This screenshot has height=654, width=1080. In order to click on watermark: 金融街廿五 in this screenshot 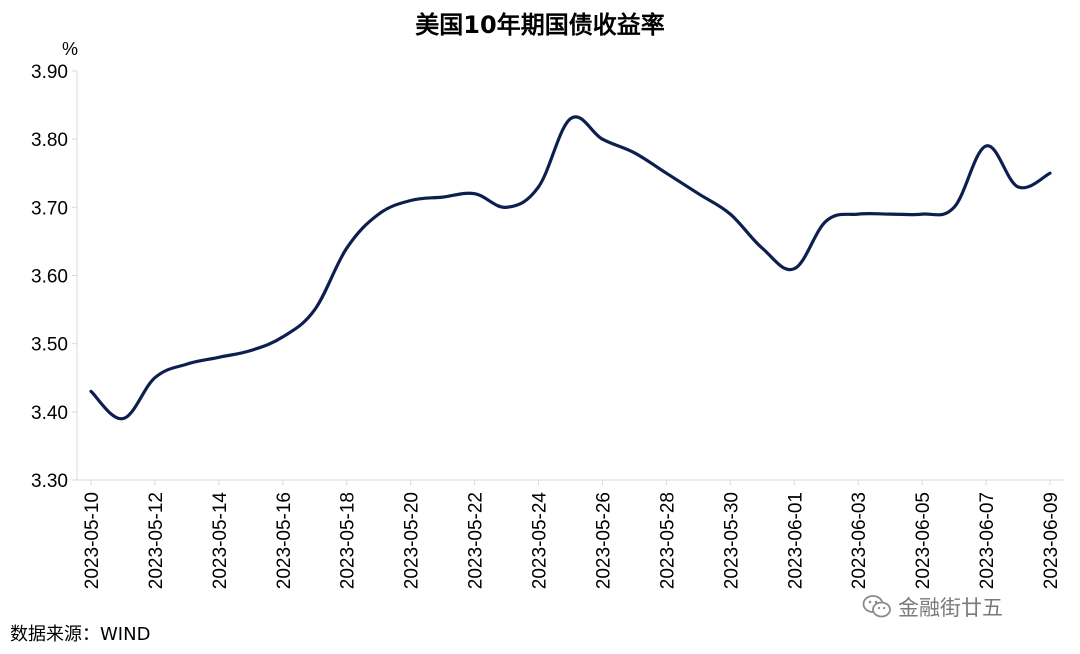, I will do `click(932, 607)`.